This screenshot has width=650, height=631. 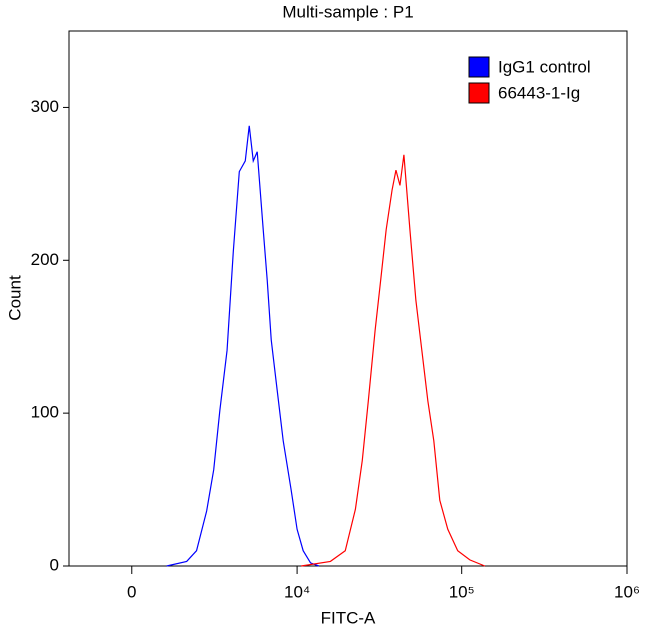 I want to click on legend-label: 66443-1-Ig, so click(x=539, y=92).